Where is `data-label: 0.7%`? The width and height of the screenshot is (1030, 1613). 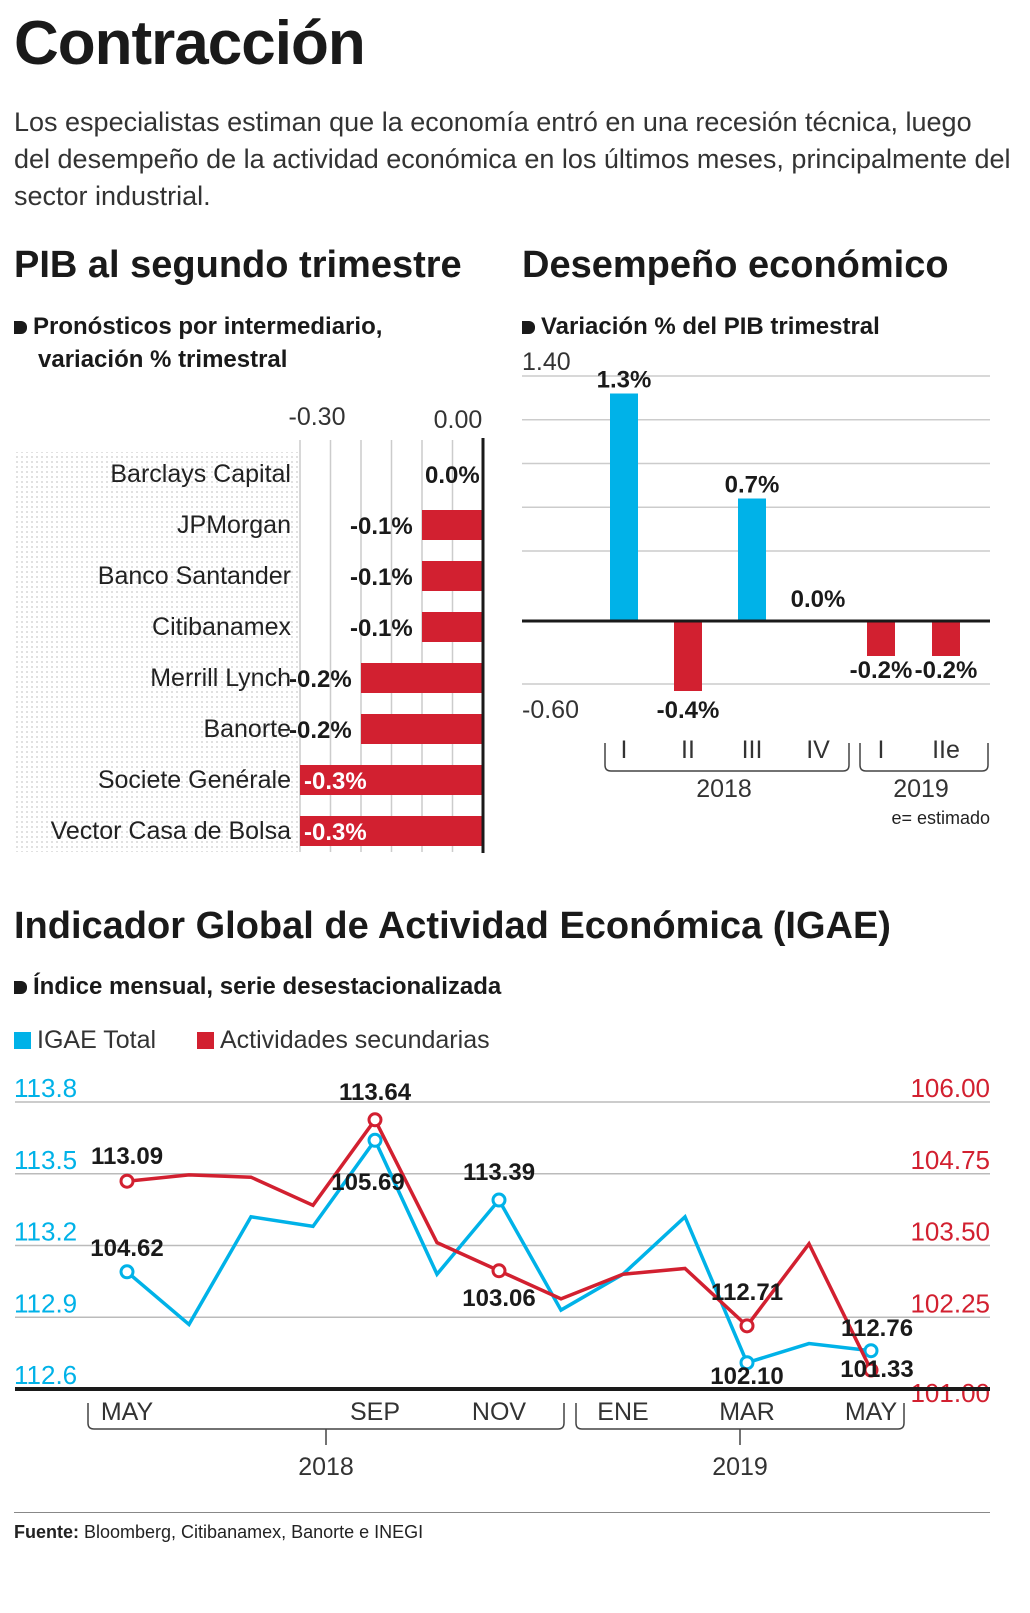 data-label: 0.7% is located at coordinates (752, 485).